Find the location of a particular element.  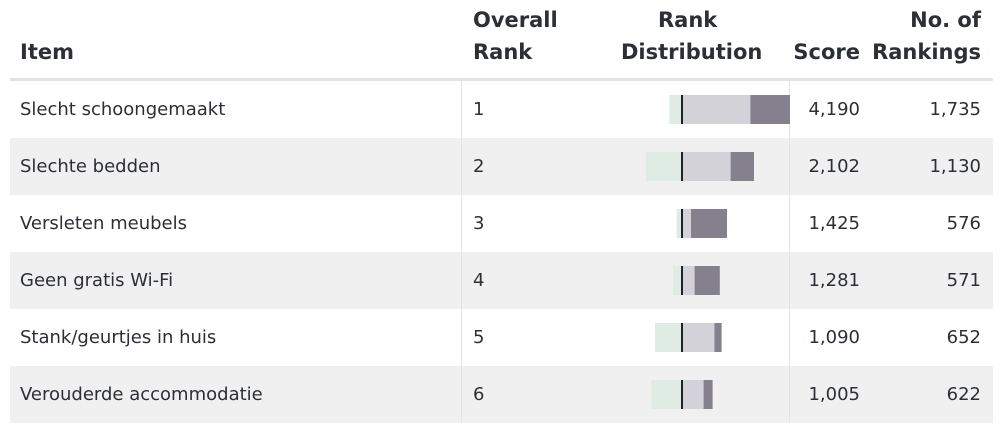

score: 1,281 is located at coordinates (834, 280).